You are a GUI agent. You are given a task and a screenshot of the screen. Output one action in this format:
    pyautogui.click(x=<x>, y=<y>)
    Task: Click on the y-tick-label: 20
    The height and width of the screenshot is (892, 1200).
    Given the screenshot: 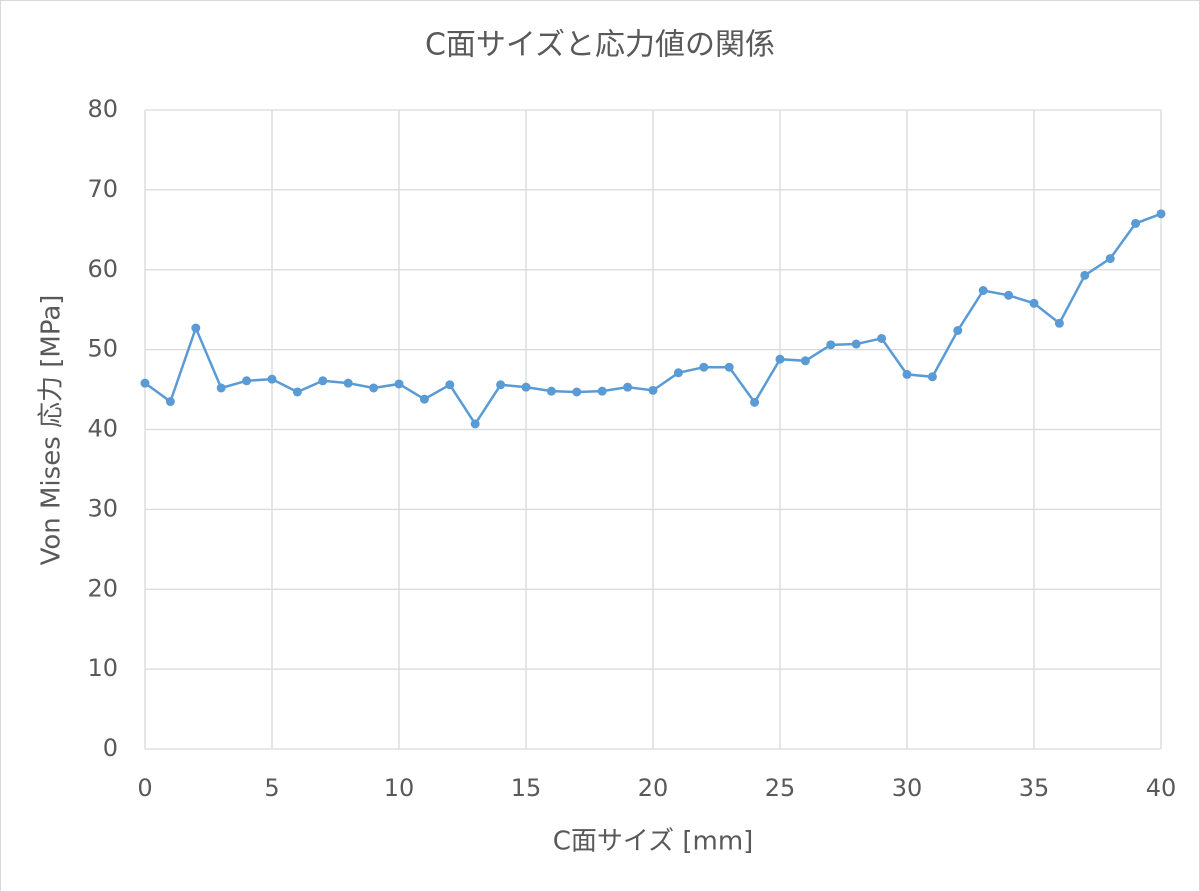 What is the action you would take?
    pyautogui.click(x=102, y=588)
    